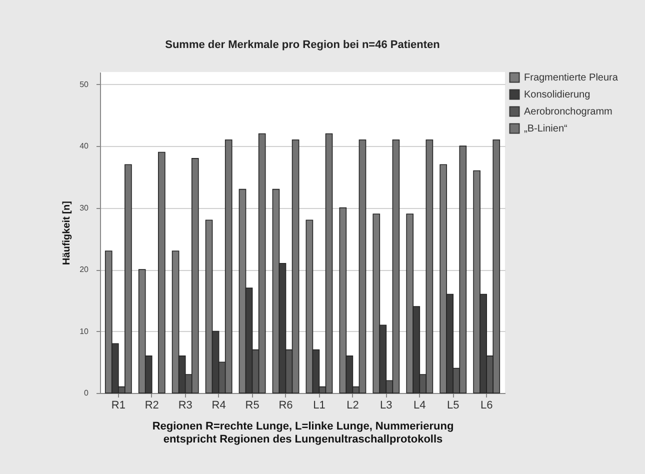  What do you see at coordinates (453, 406) in the screenshot?
I see `x-tick-label: L5` at bounding box center [453, 406].